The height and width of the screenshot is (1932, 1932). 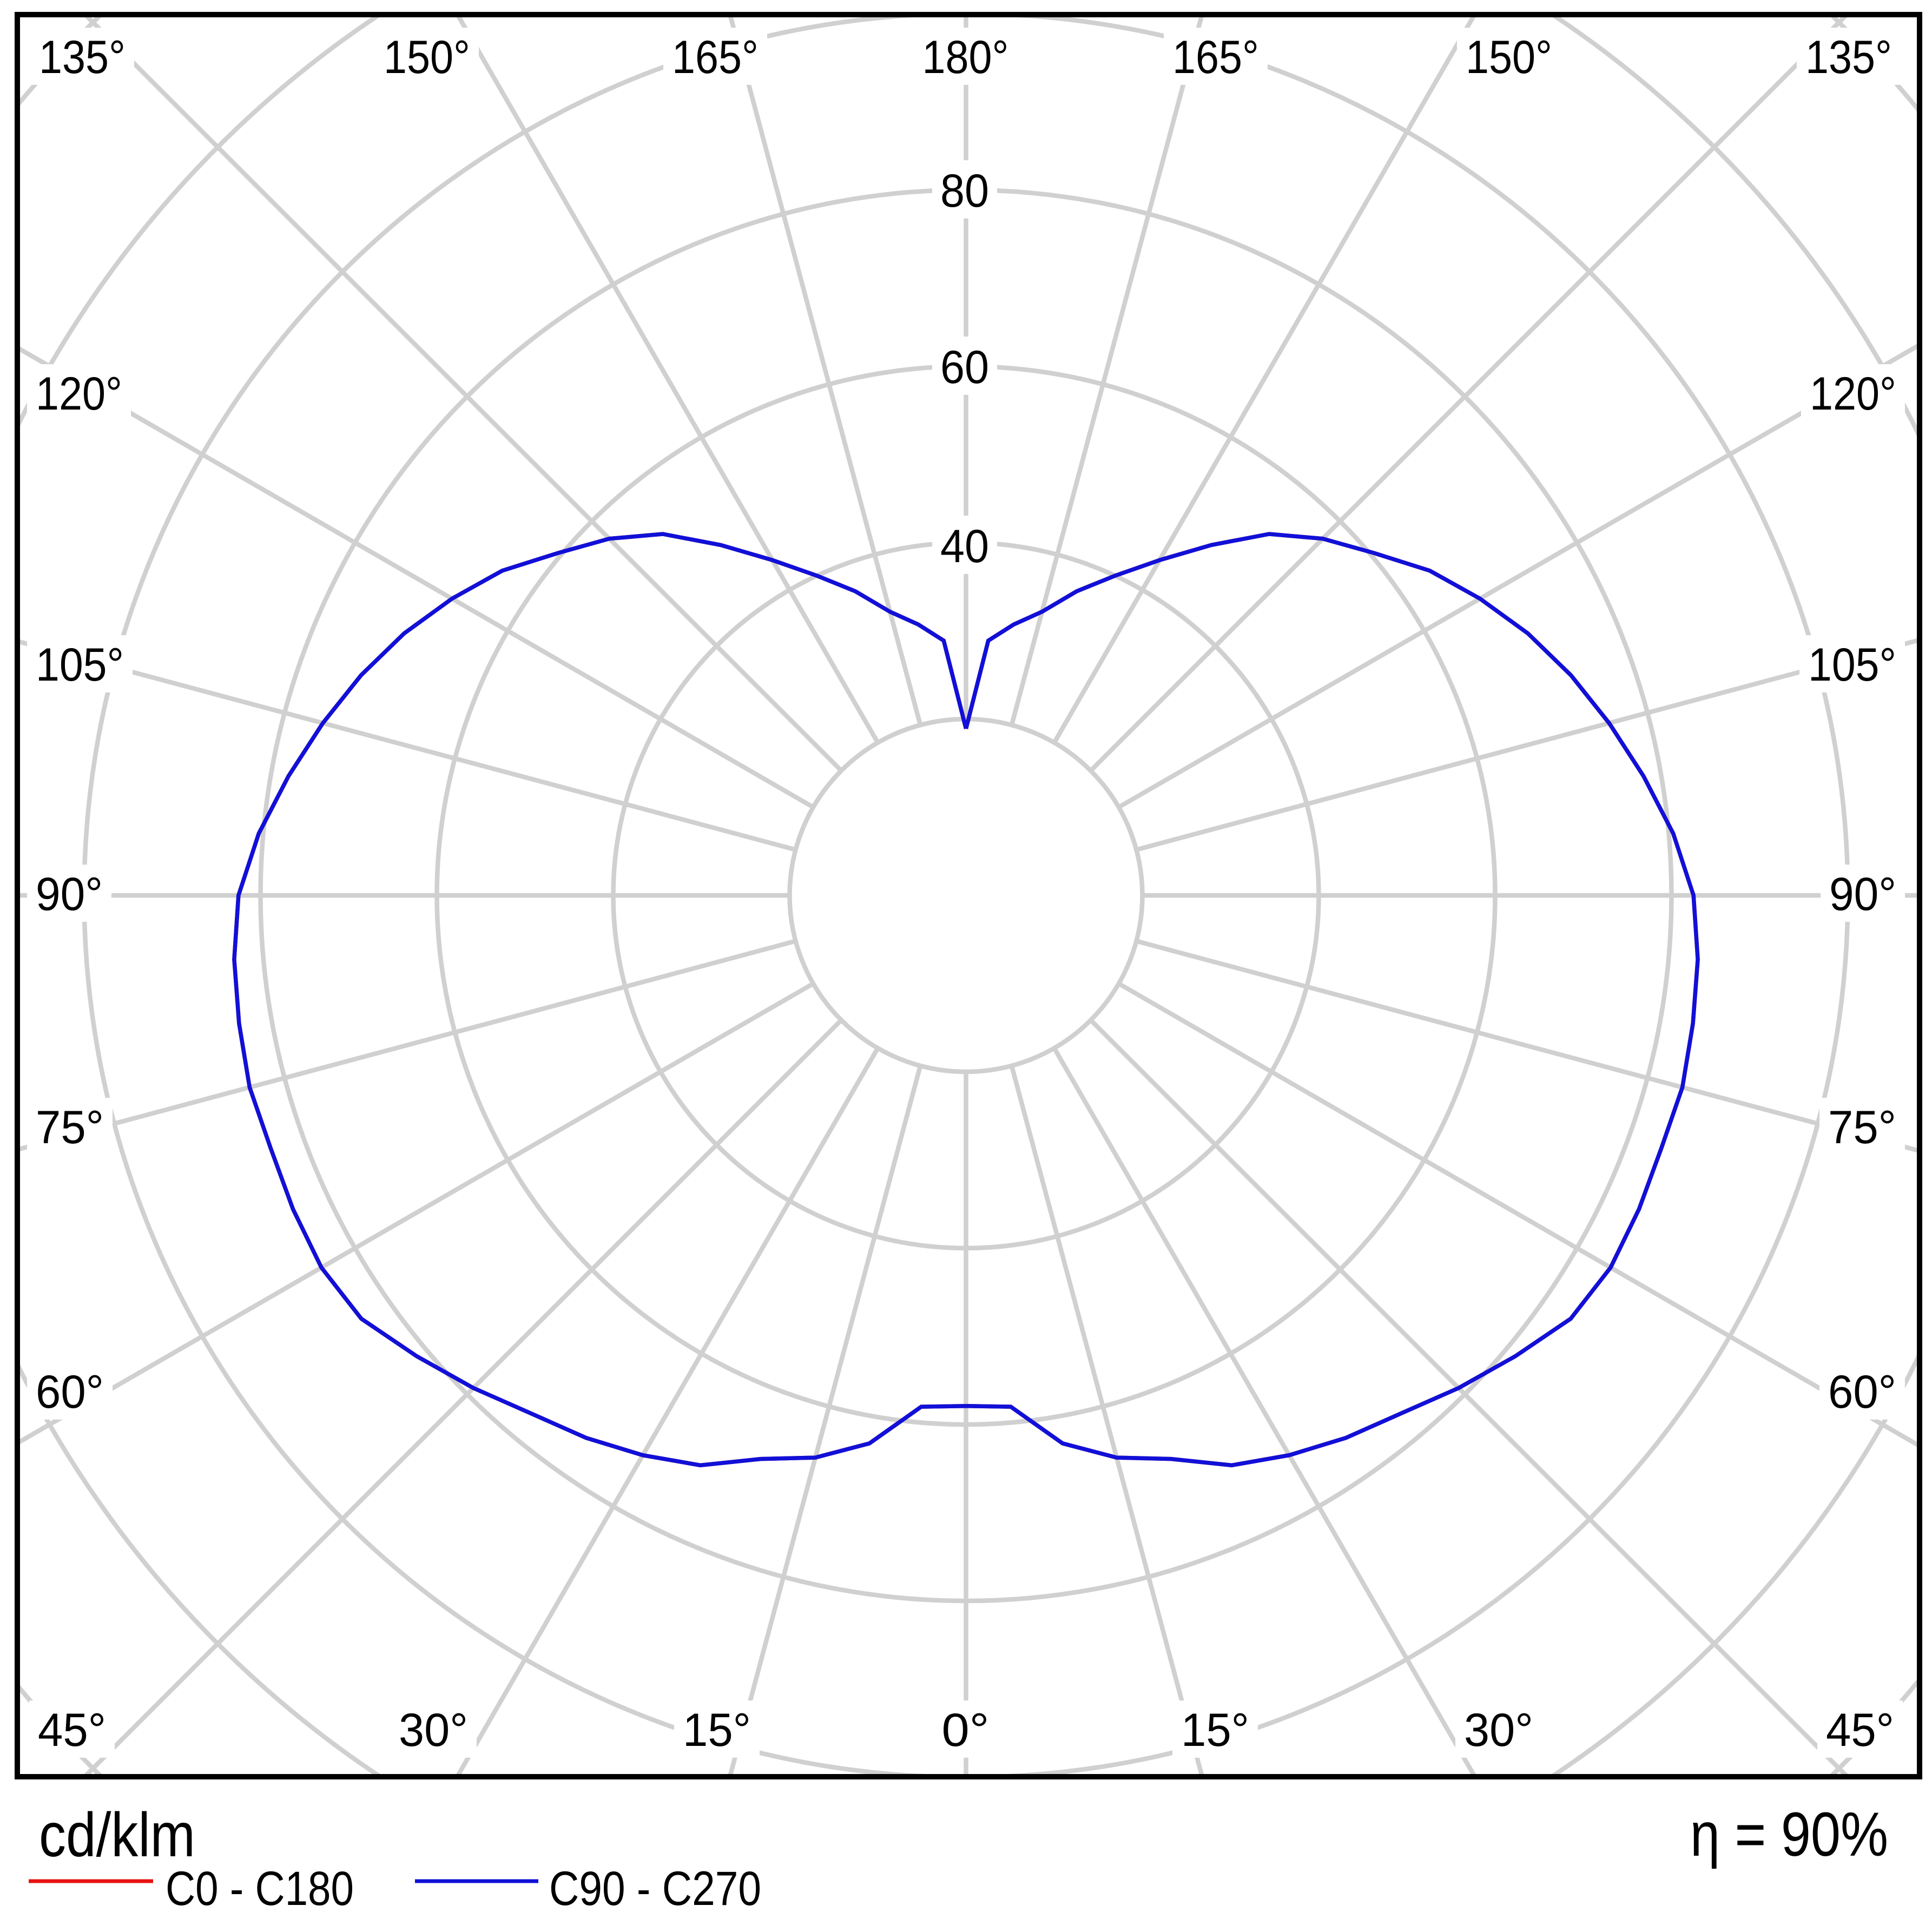 What do you see at coordinates (1789, 1835) in the screenshot?
I see `svg-text: η = 90%` at bounding box center [1789, 1835].